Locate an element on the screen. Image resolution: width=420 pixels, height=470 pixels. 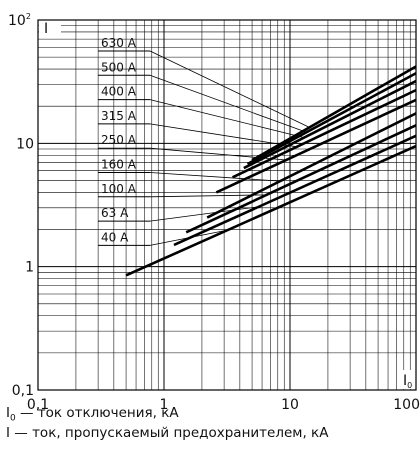
series-line-63-A is located at coordinates (295, 190).